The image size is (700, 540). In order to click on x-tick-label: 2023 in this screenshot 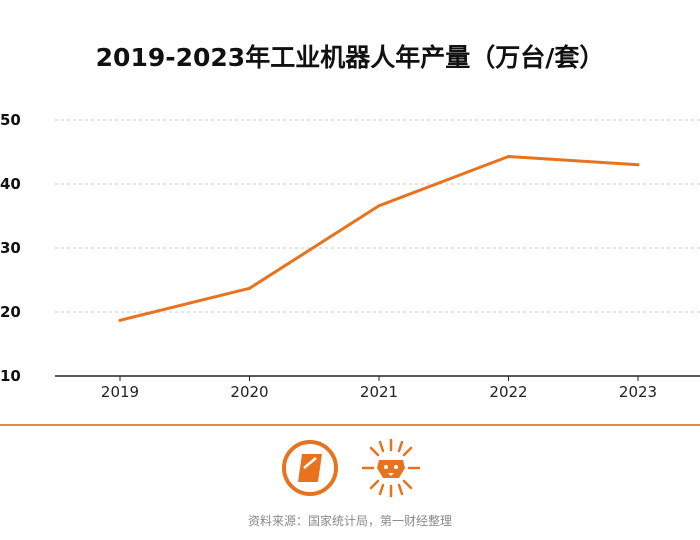, I will do `click(638, 392)`.